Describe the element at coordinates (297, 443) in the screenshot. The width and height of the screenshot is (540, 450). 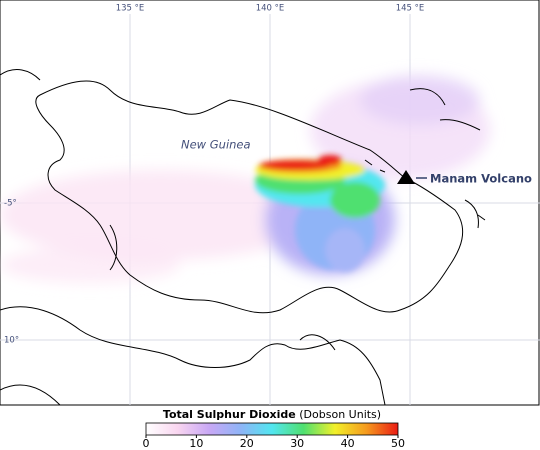
I see `colorbar-tick-label: 30` at that location.